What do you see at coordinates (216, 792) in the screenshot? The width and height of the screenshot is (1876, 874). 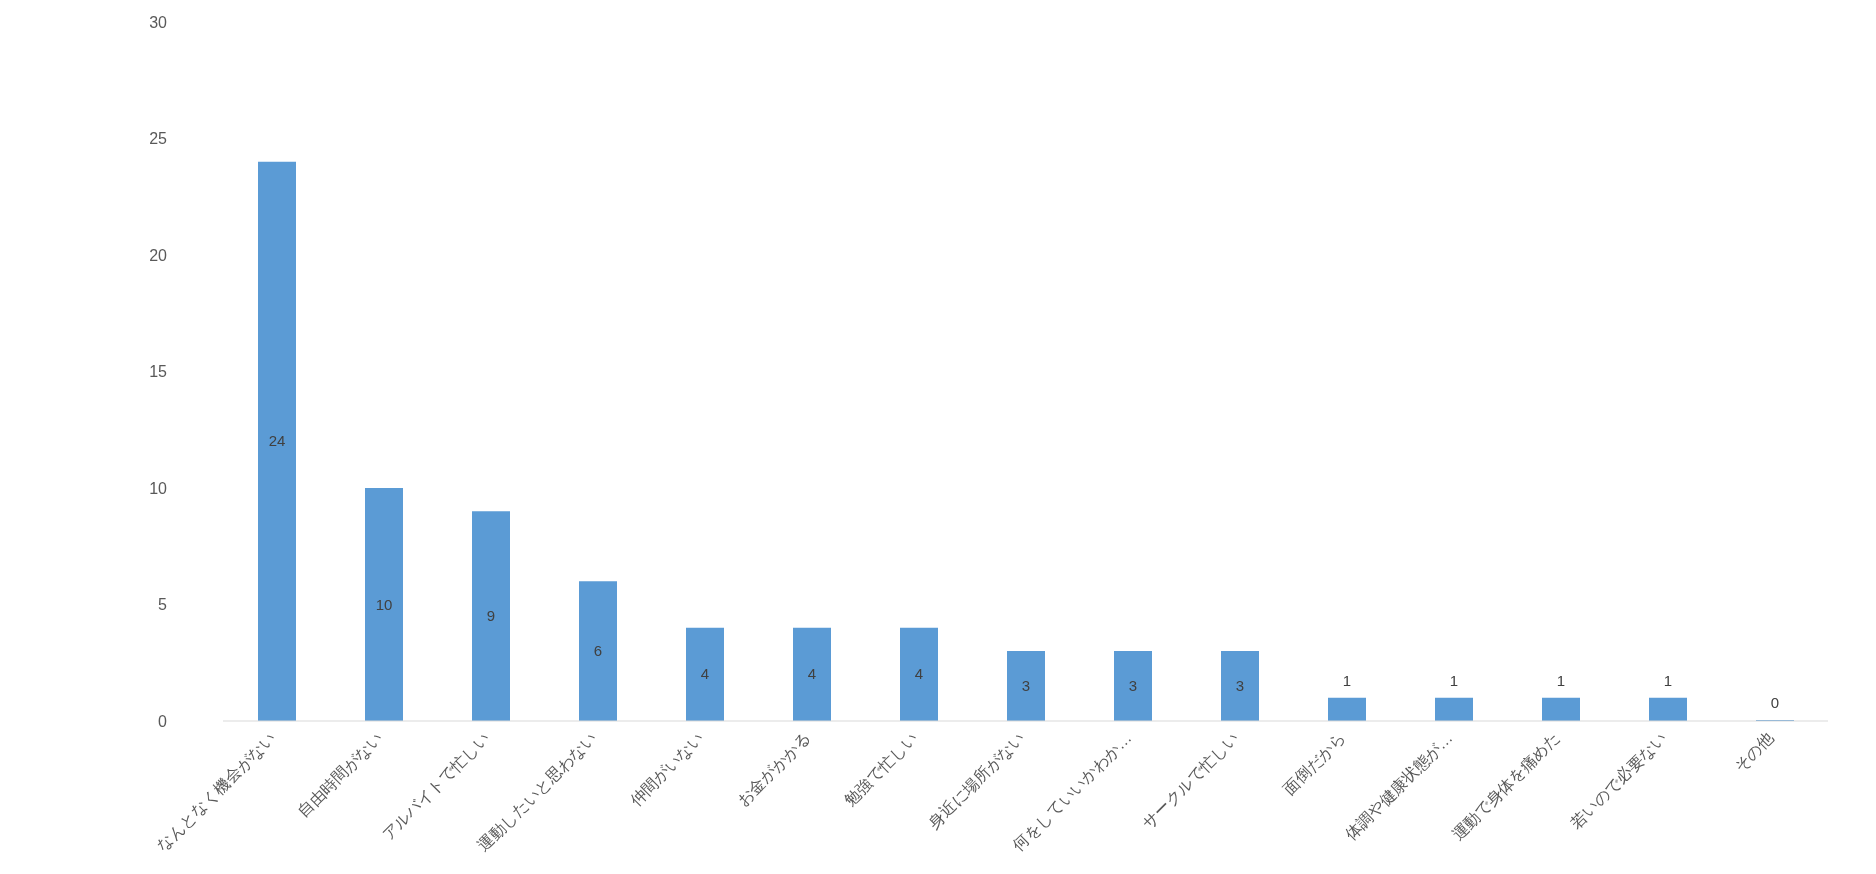 I see `x-tick-label: なんとなく機会がない` at bounding box center [216, 792].